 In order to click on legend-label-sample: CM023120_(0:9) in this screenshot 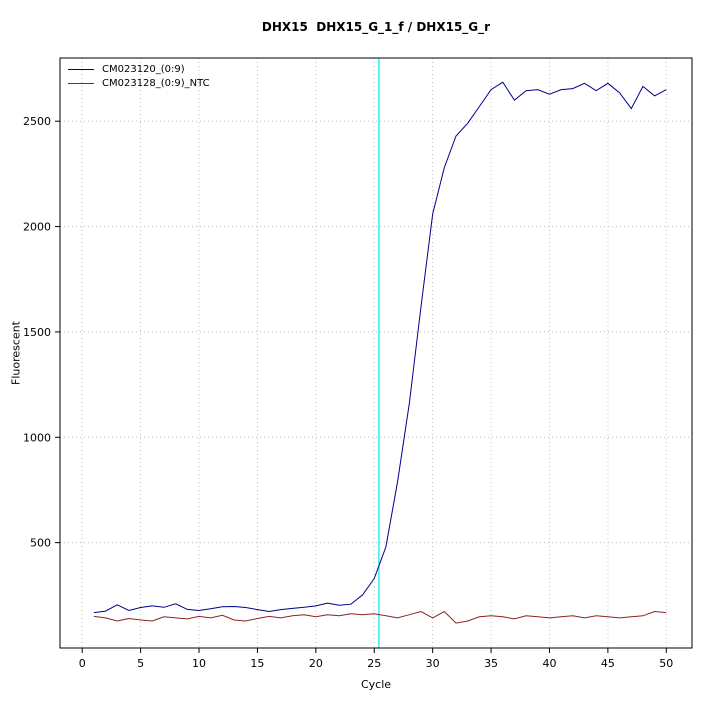, I will do `click(143, 69)`.